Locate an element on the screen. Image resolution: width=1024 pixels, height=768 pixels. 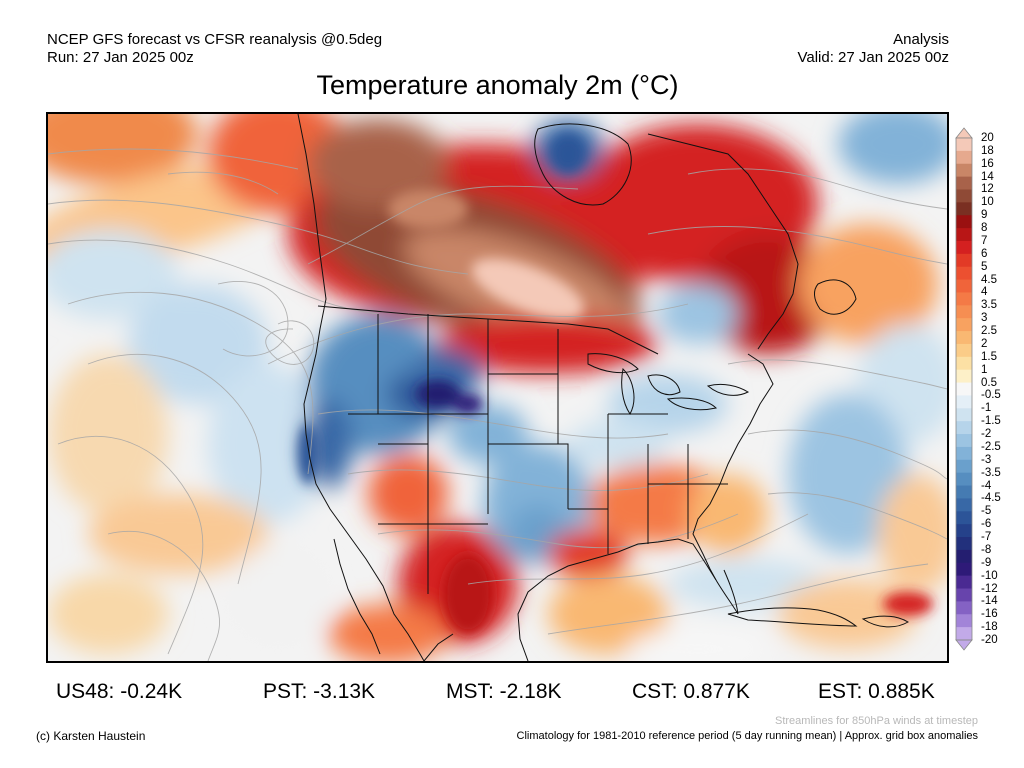
stat-est: EST: 0.885K is located at coordinates (876, 691).